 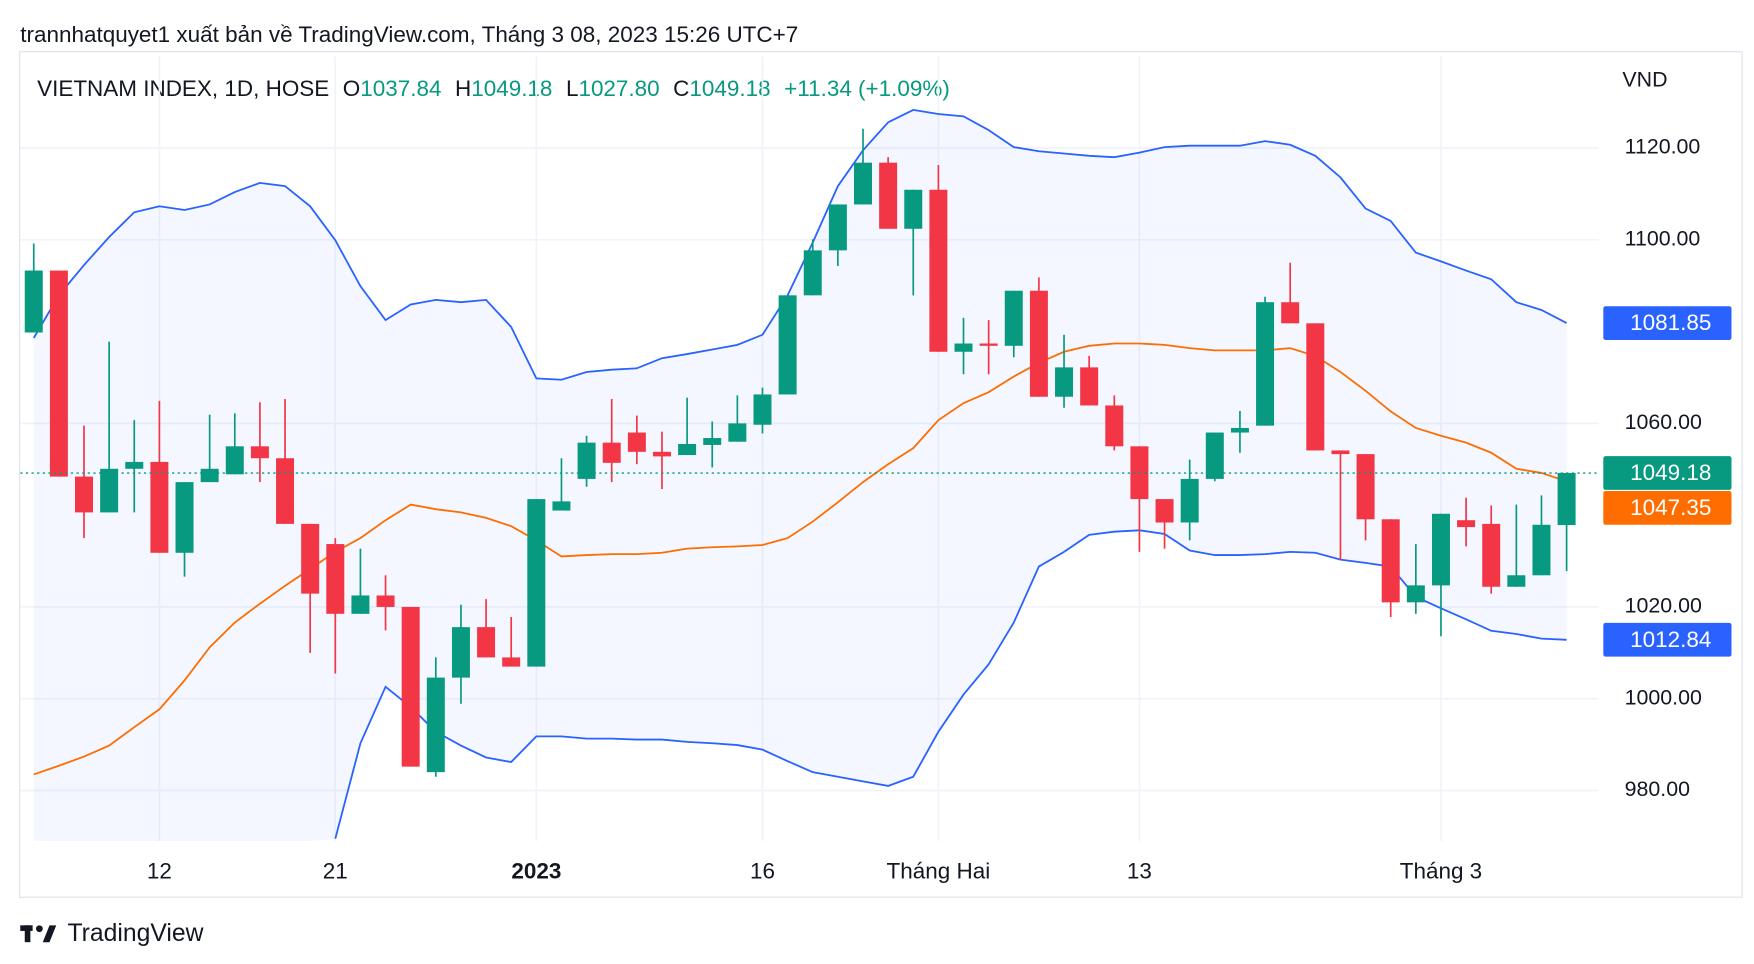 I want to click on price-tag-label: 1047.35, so click(x=1670, y=507).